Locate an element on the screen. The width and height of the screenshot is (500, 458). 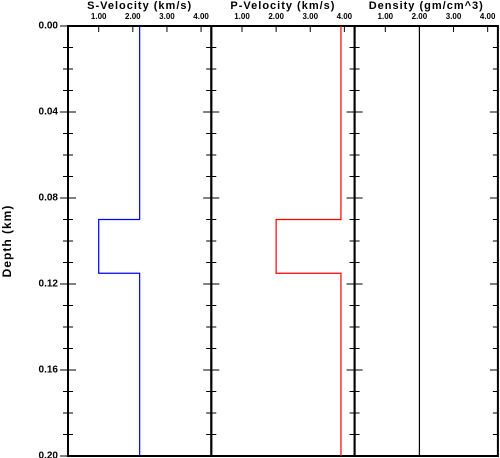
y-axis-label: Depth (km) is located at coordinates (7, 241).